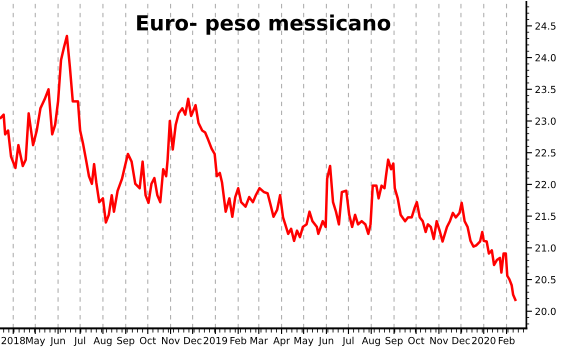  I want to click on x-tick-label: 2018, so click(13, 340).